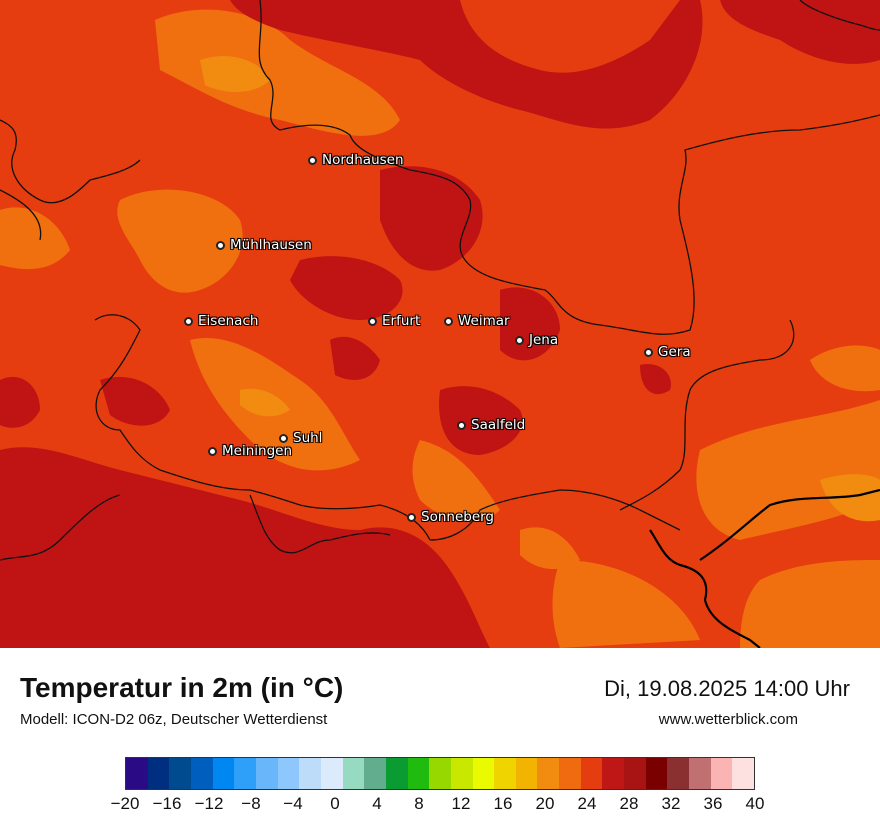 This screenshot has height=830, width=880. I want to click on city-meiningen: Meiningen, so click(250, 451).